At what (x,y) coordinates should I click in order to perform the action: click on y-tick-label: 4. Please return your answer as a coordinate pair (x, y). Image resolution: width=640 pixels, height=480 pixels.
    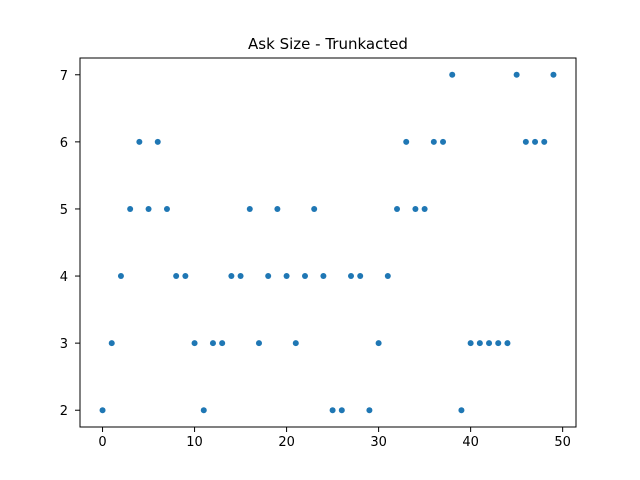
    Looking at the image, I should click on (64, 277).